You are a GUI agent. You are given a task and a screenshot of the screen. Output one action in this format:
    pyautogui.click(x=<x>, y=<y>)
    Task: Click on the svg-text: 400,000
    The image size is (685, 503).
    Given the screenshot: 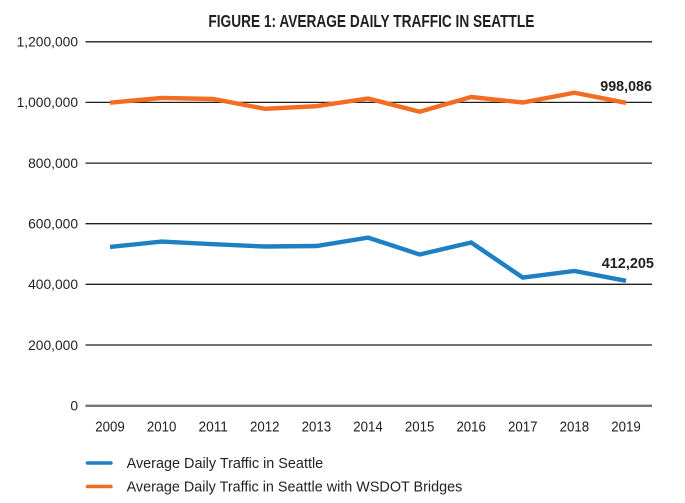 What is the action you would take?
    pyautogui.click(x=53, y=284)
    